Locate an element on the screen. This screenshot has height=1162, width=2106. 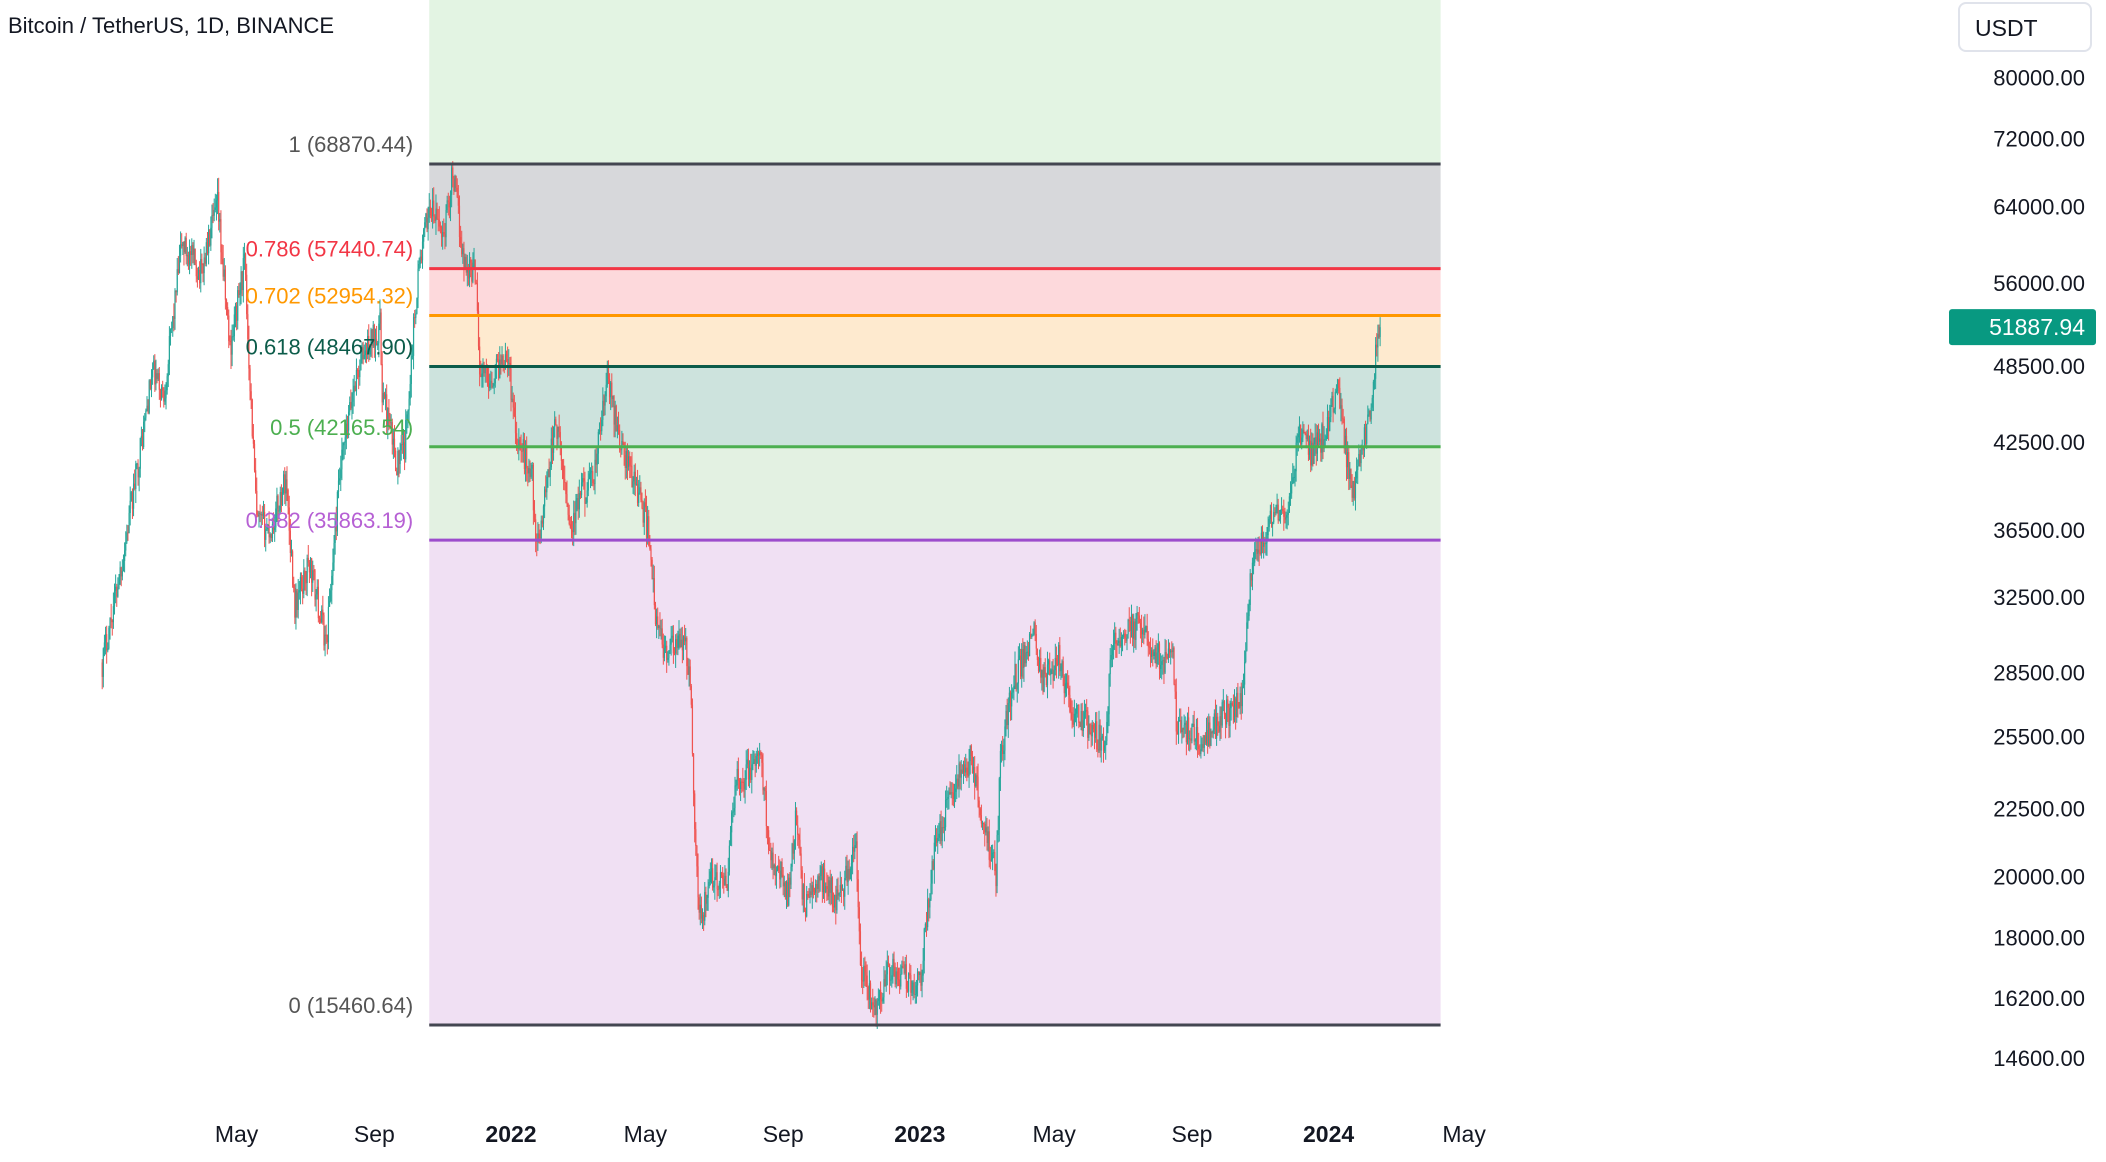
price-tick-label: 18000.00 is located at coordinates (2039, 937).